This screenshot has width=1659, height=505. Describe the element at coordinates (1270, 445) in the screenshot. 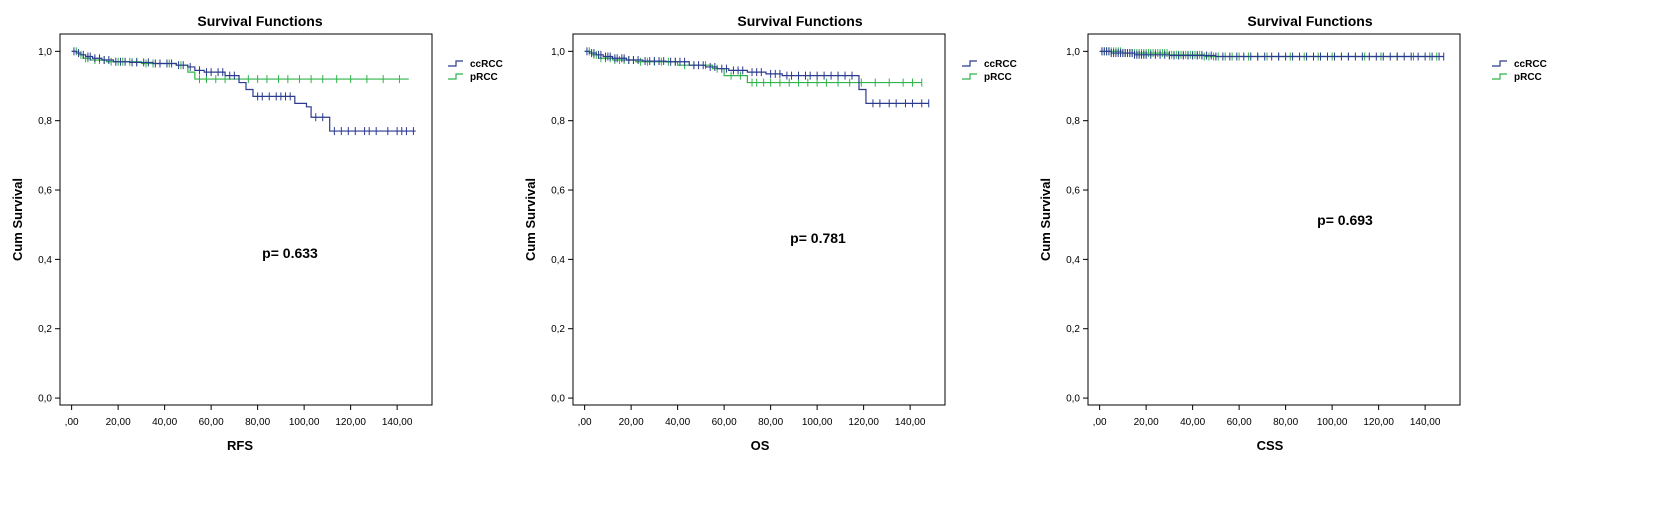

I see `x-axis-label: CSS` at that location.